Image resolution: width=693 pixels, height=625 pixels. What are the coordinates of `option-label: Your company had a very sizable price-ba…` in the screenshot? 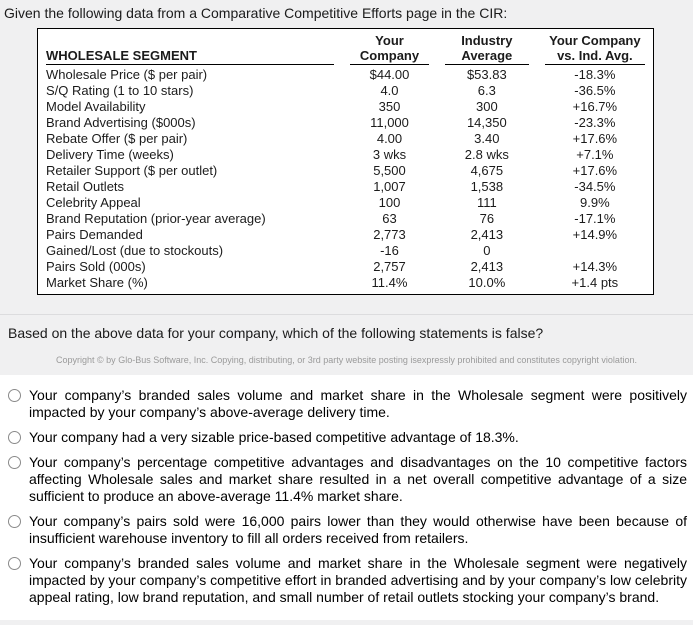 It's located at (274, 437).